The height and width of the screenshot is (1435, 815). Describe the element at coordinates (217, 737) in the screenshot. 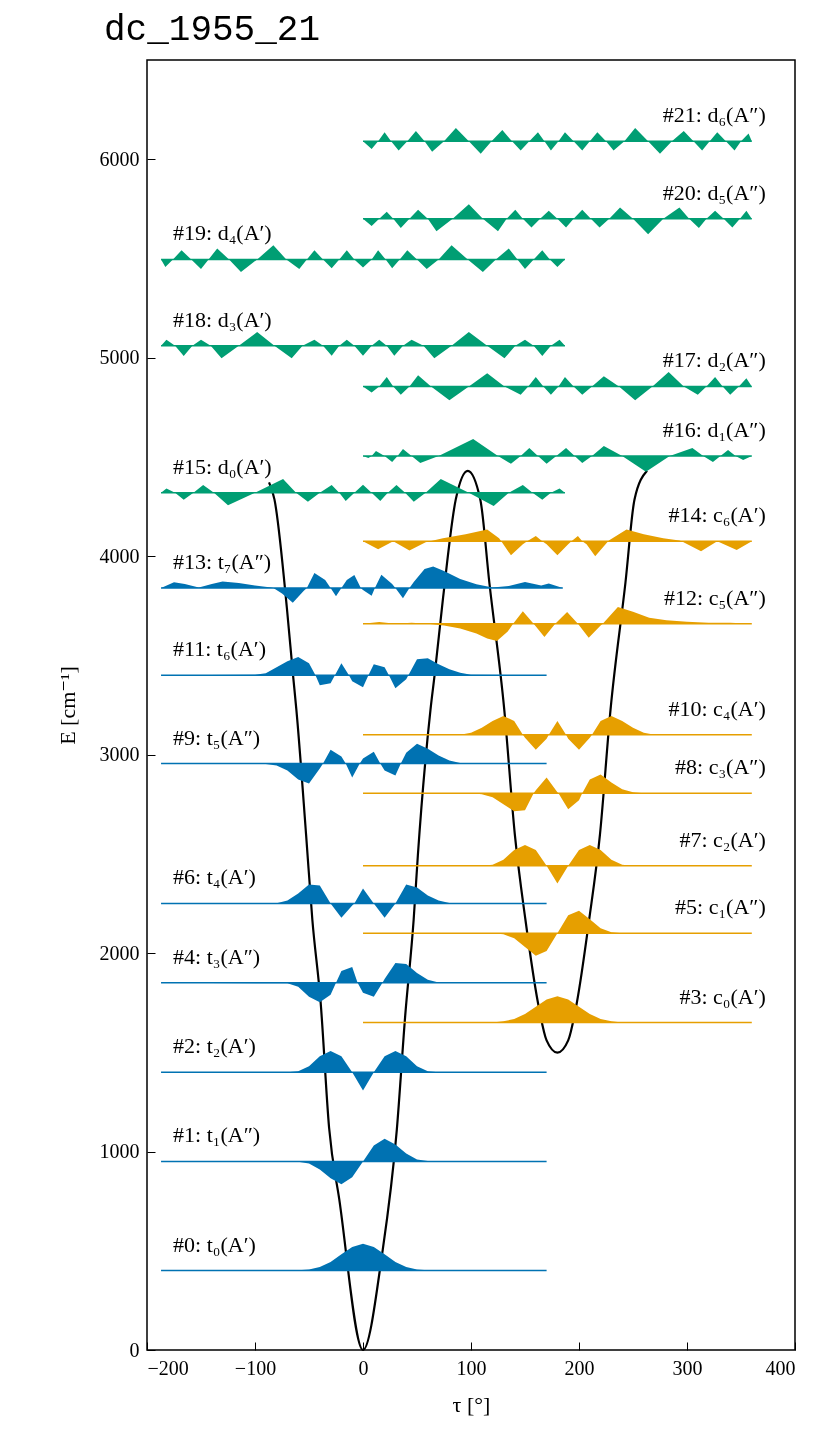

I see `series-label: #9: t₅(A″)` at that location.